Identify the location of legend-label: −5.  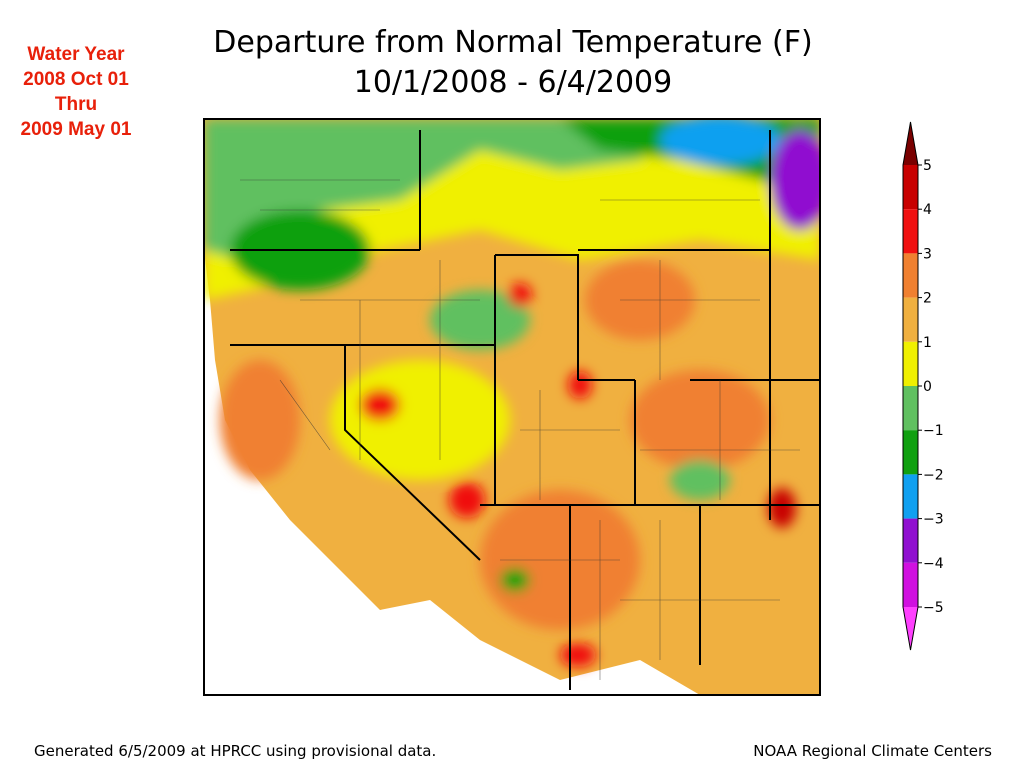
(933, 608).